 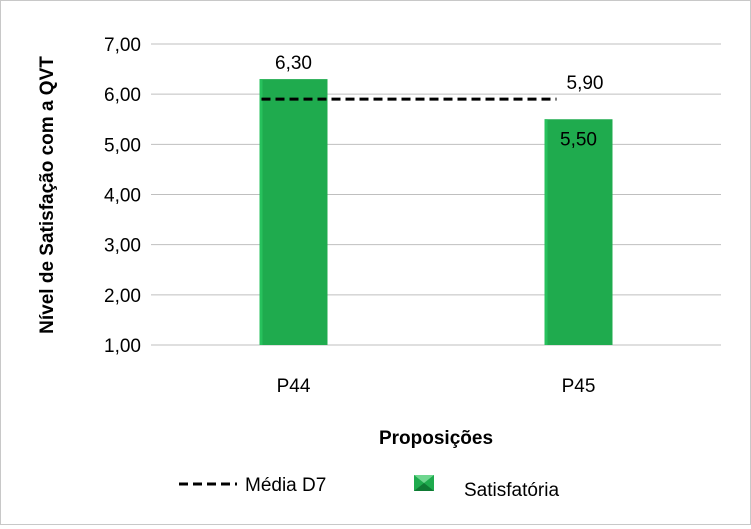 What do you see at coordinates (122, 45) in the screenshot?
I see `y-tick-label: 7,00` at bounding box center [122, 45].